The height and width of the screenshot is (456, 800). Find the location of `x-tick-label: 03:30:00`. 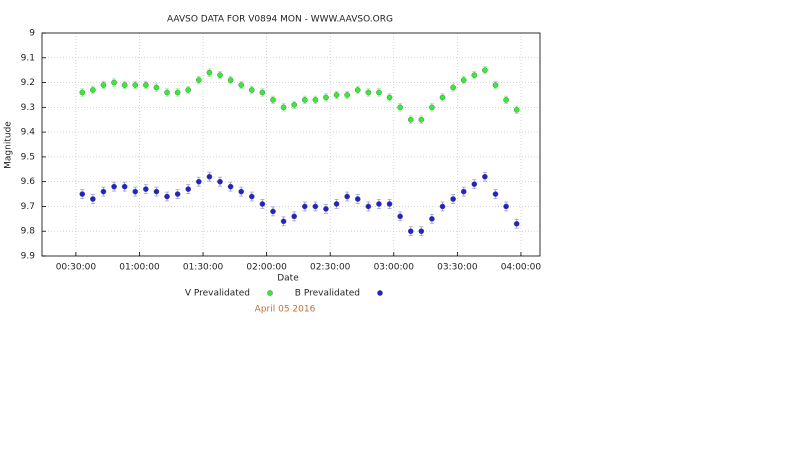

x-tick-label: 03:30:00 is located at coordinates (457, 268).